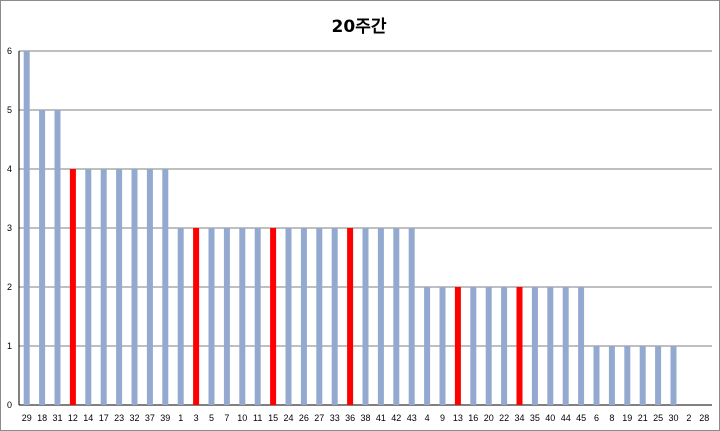 This screenshot has height=431, width=720. I want to click on x-tick-label: 16, so click(473, 418).